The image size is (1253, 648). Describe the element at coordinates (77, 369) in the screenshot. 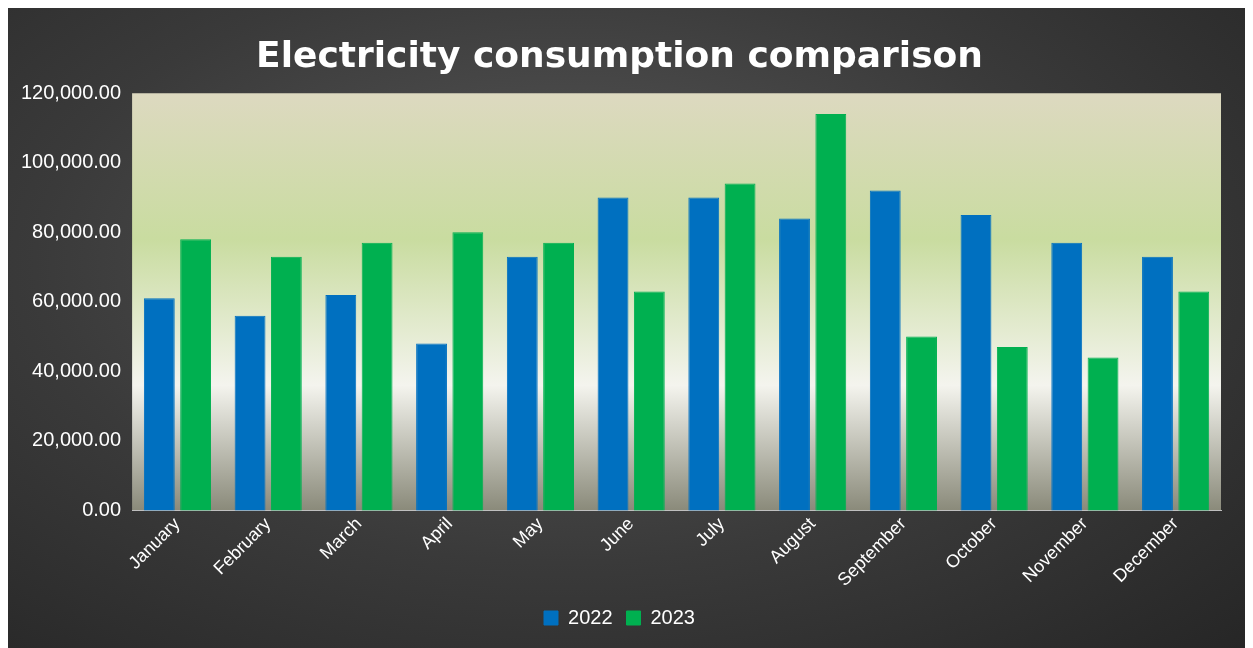

I see `y-tick-label: 40,000.00` at that location.